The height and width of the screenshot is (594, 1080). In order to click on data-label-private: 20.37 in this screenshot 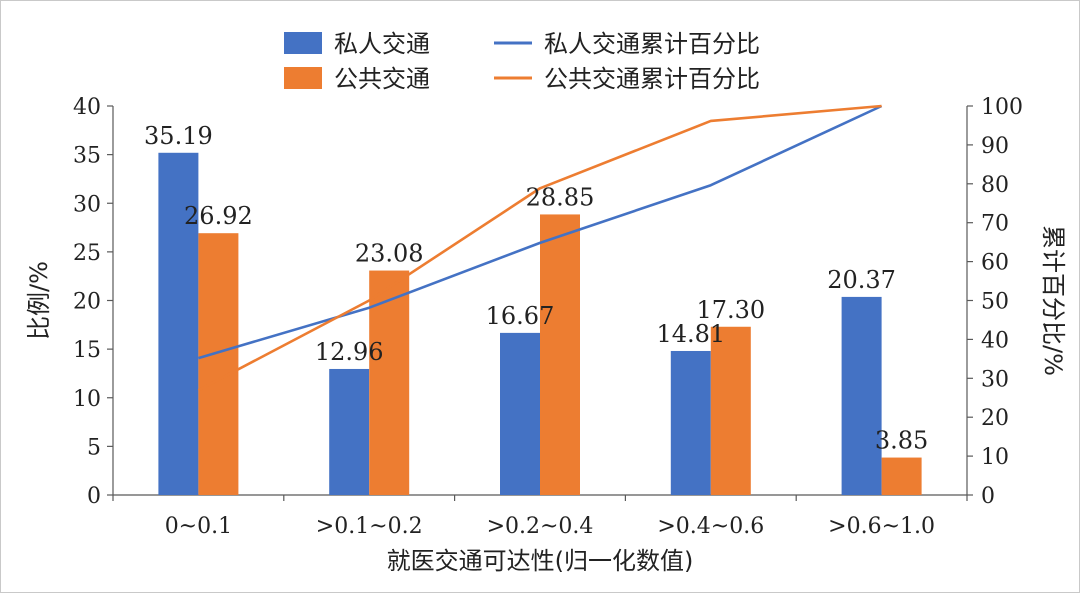, I will do `click(861, 280)`.